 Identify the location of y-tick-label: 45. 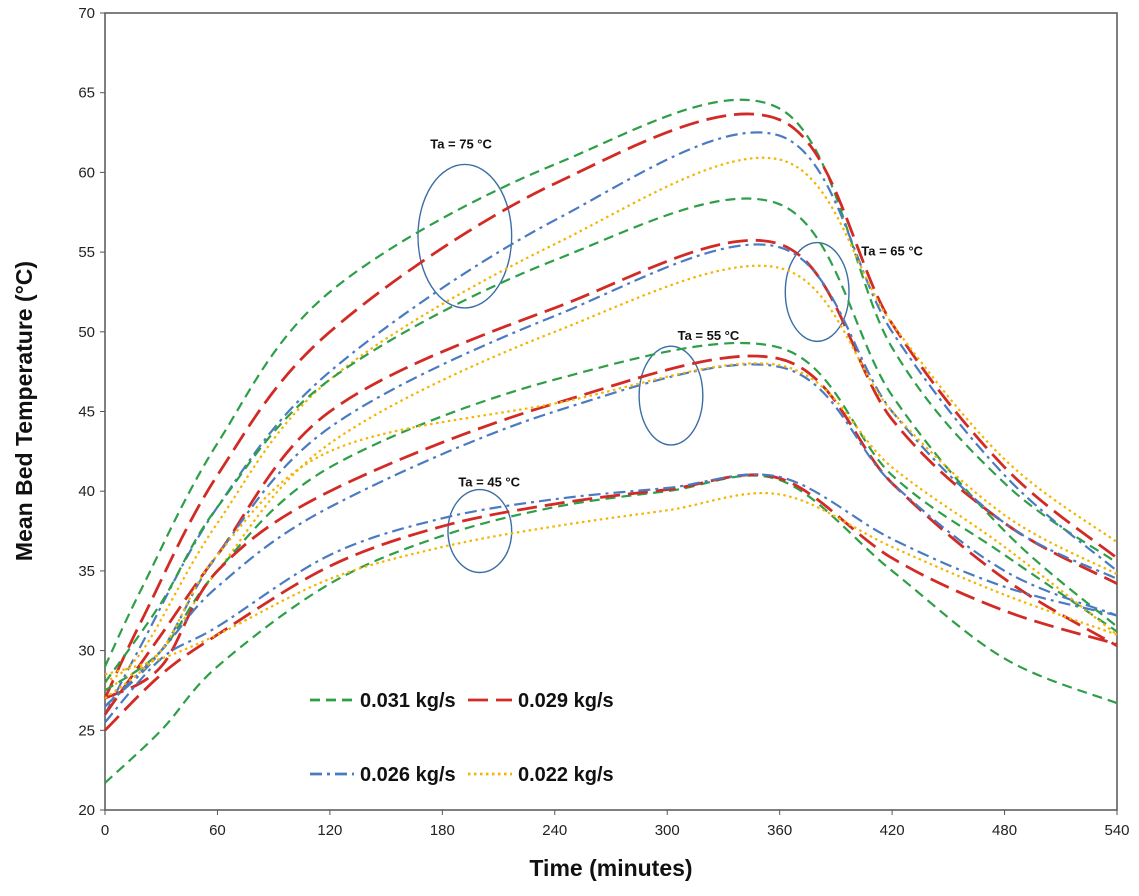
(86, 412).